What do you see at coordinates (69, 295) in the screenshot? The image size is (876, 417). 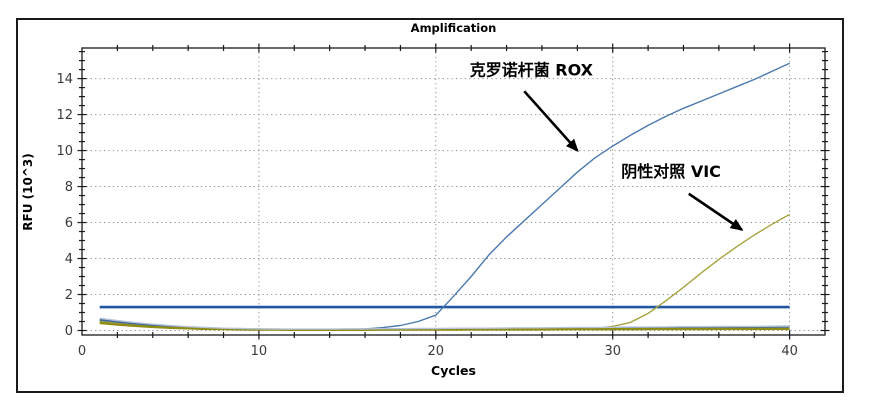 I see `y-tick-label: 2` at bounding box center [69, 295].